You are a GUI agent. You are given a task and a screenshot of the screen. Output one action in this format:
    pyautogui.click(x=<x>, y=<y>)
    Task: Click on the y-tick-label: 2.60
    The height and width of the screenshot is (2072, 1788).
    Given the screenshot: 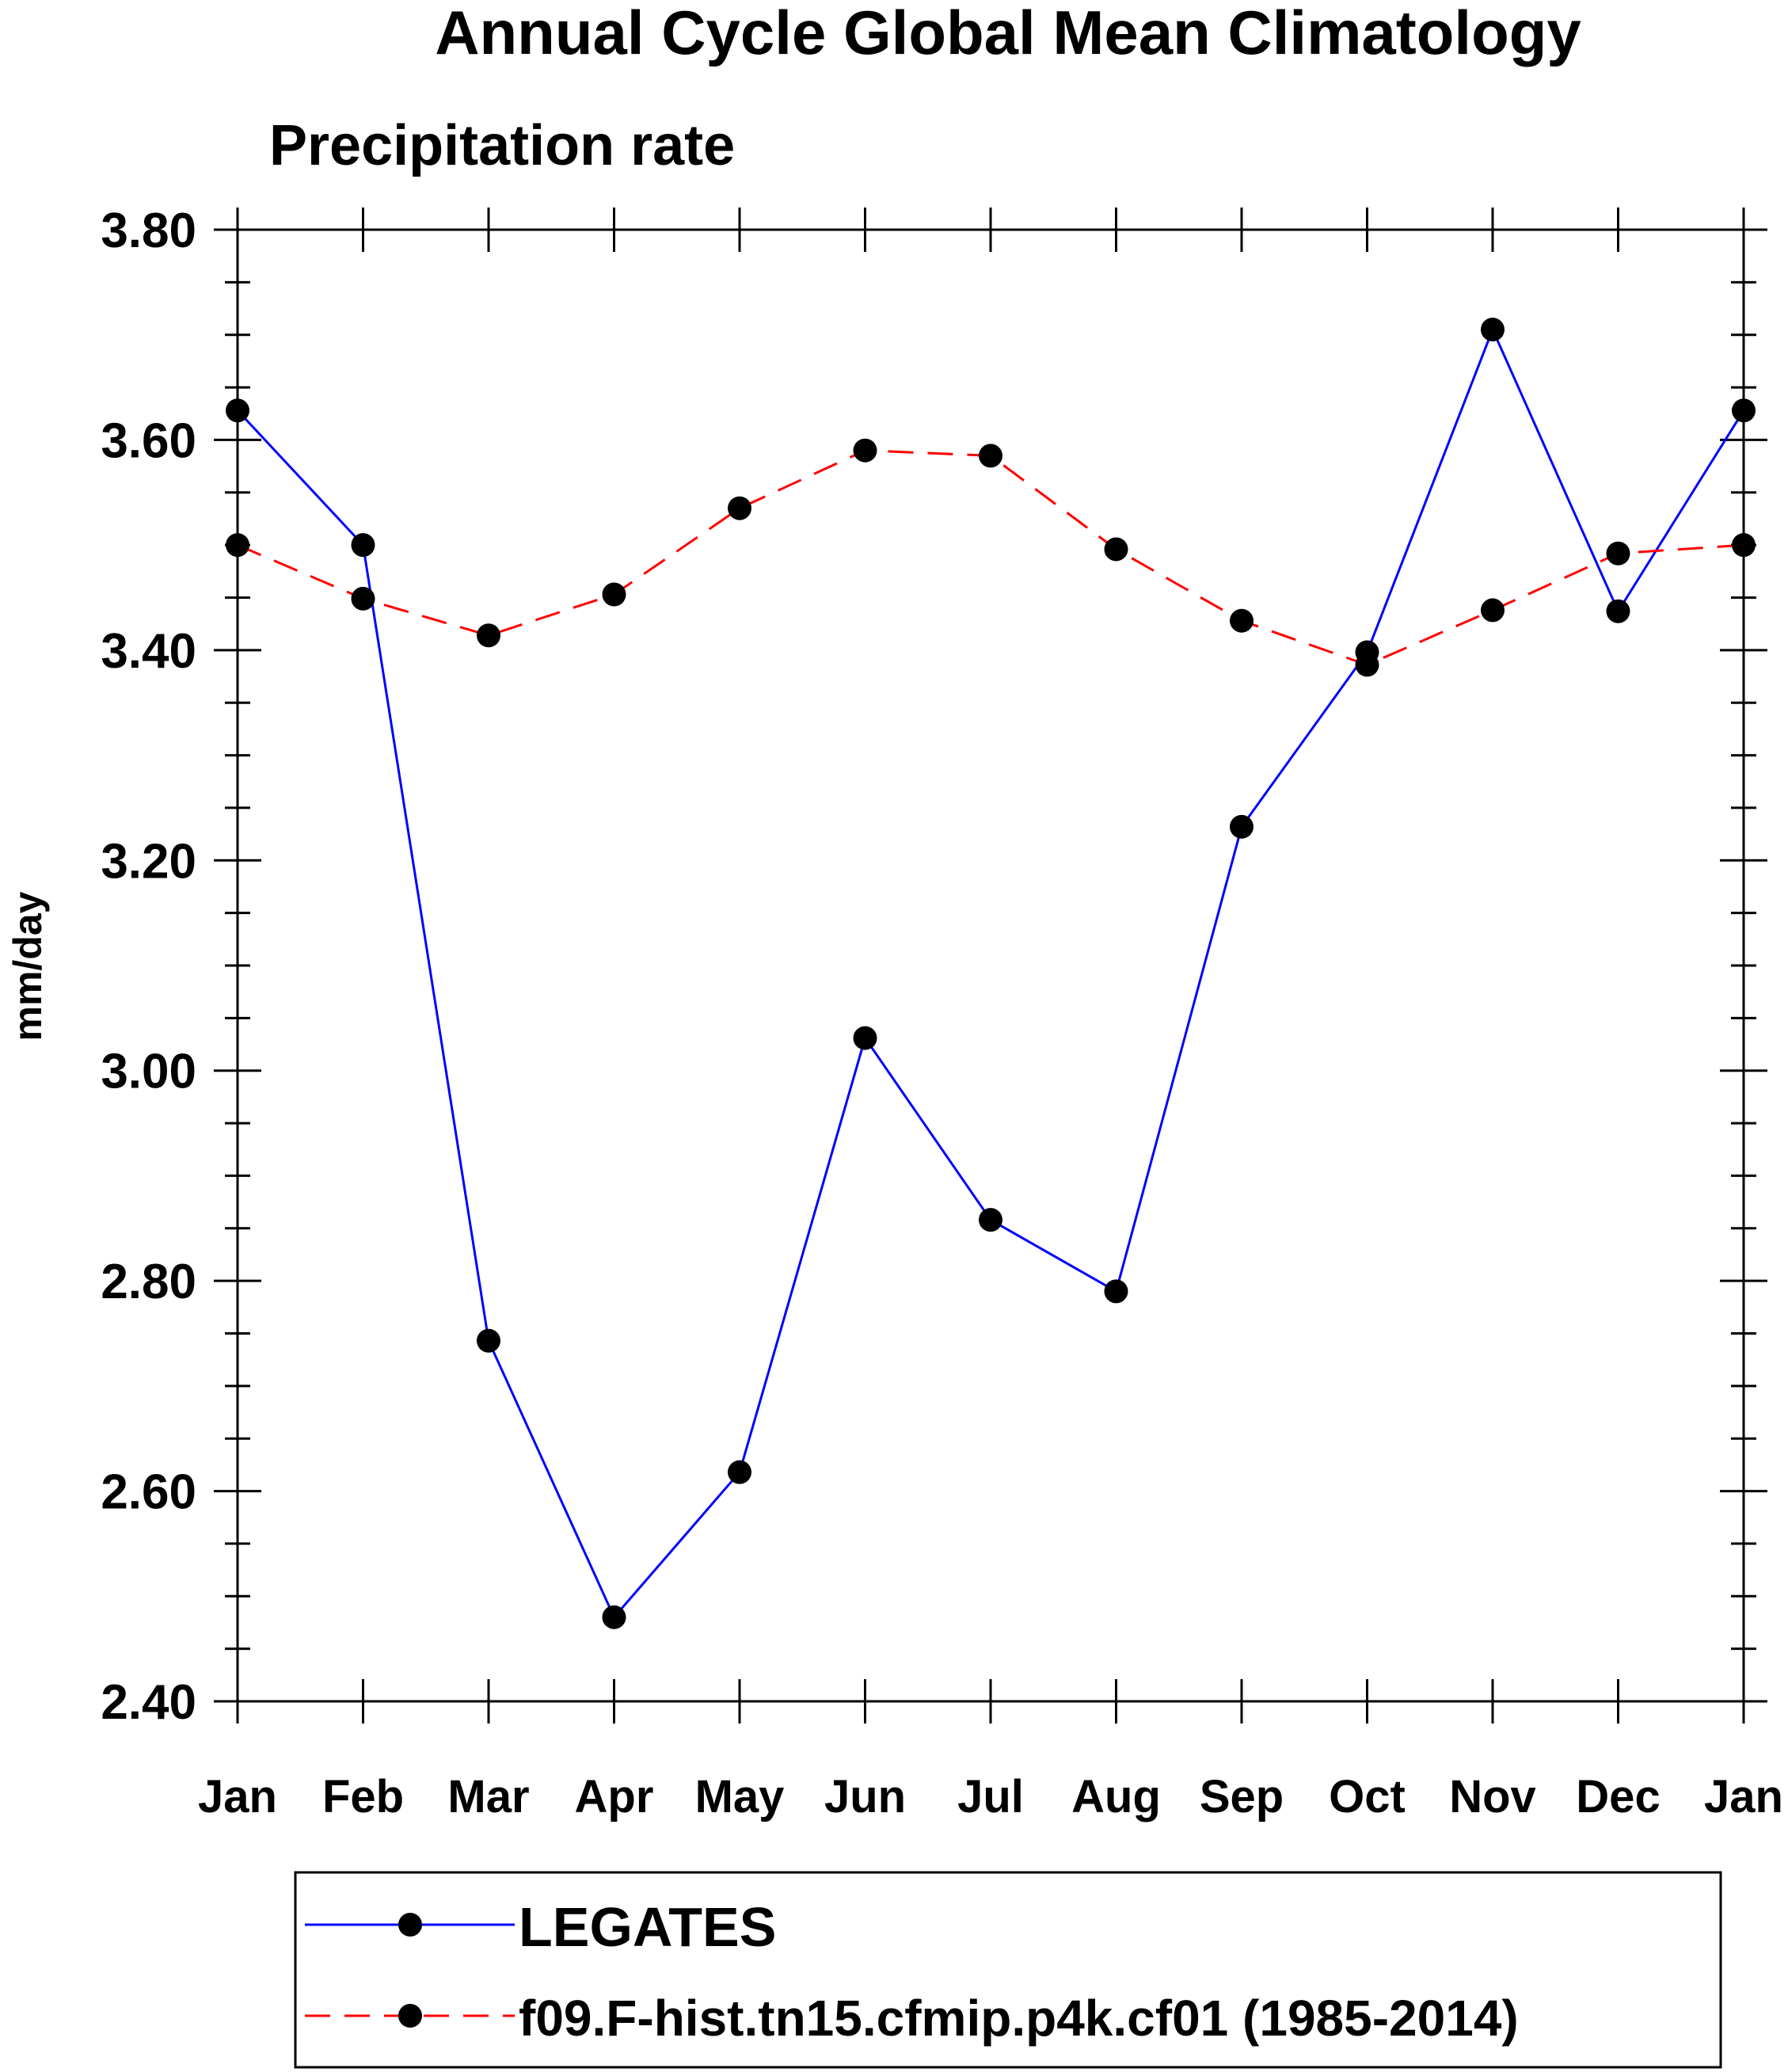 What is the action you would take?
    pyautogui.click(x=148, y=1492)
    